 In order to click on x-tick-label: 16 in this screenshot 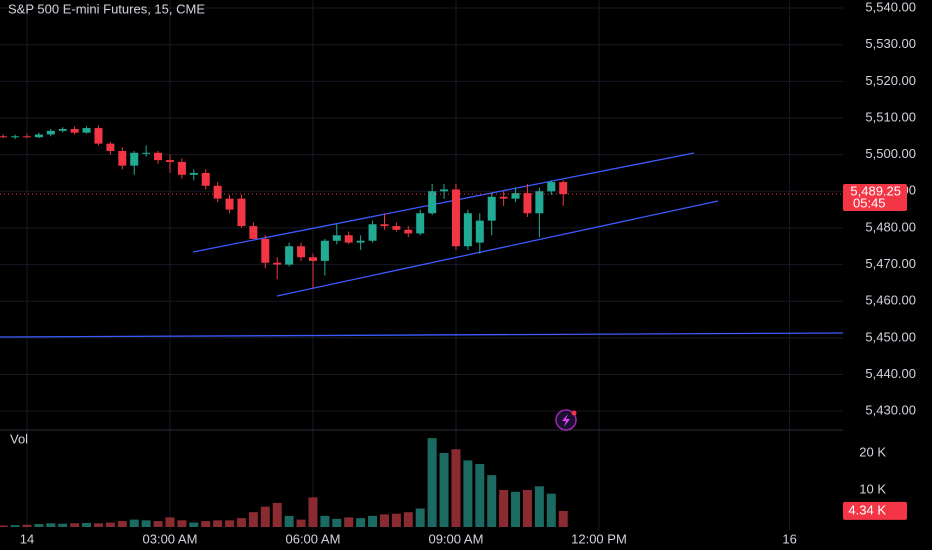, I will do `click(789, 538)`.